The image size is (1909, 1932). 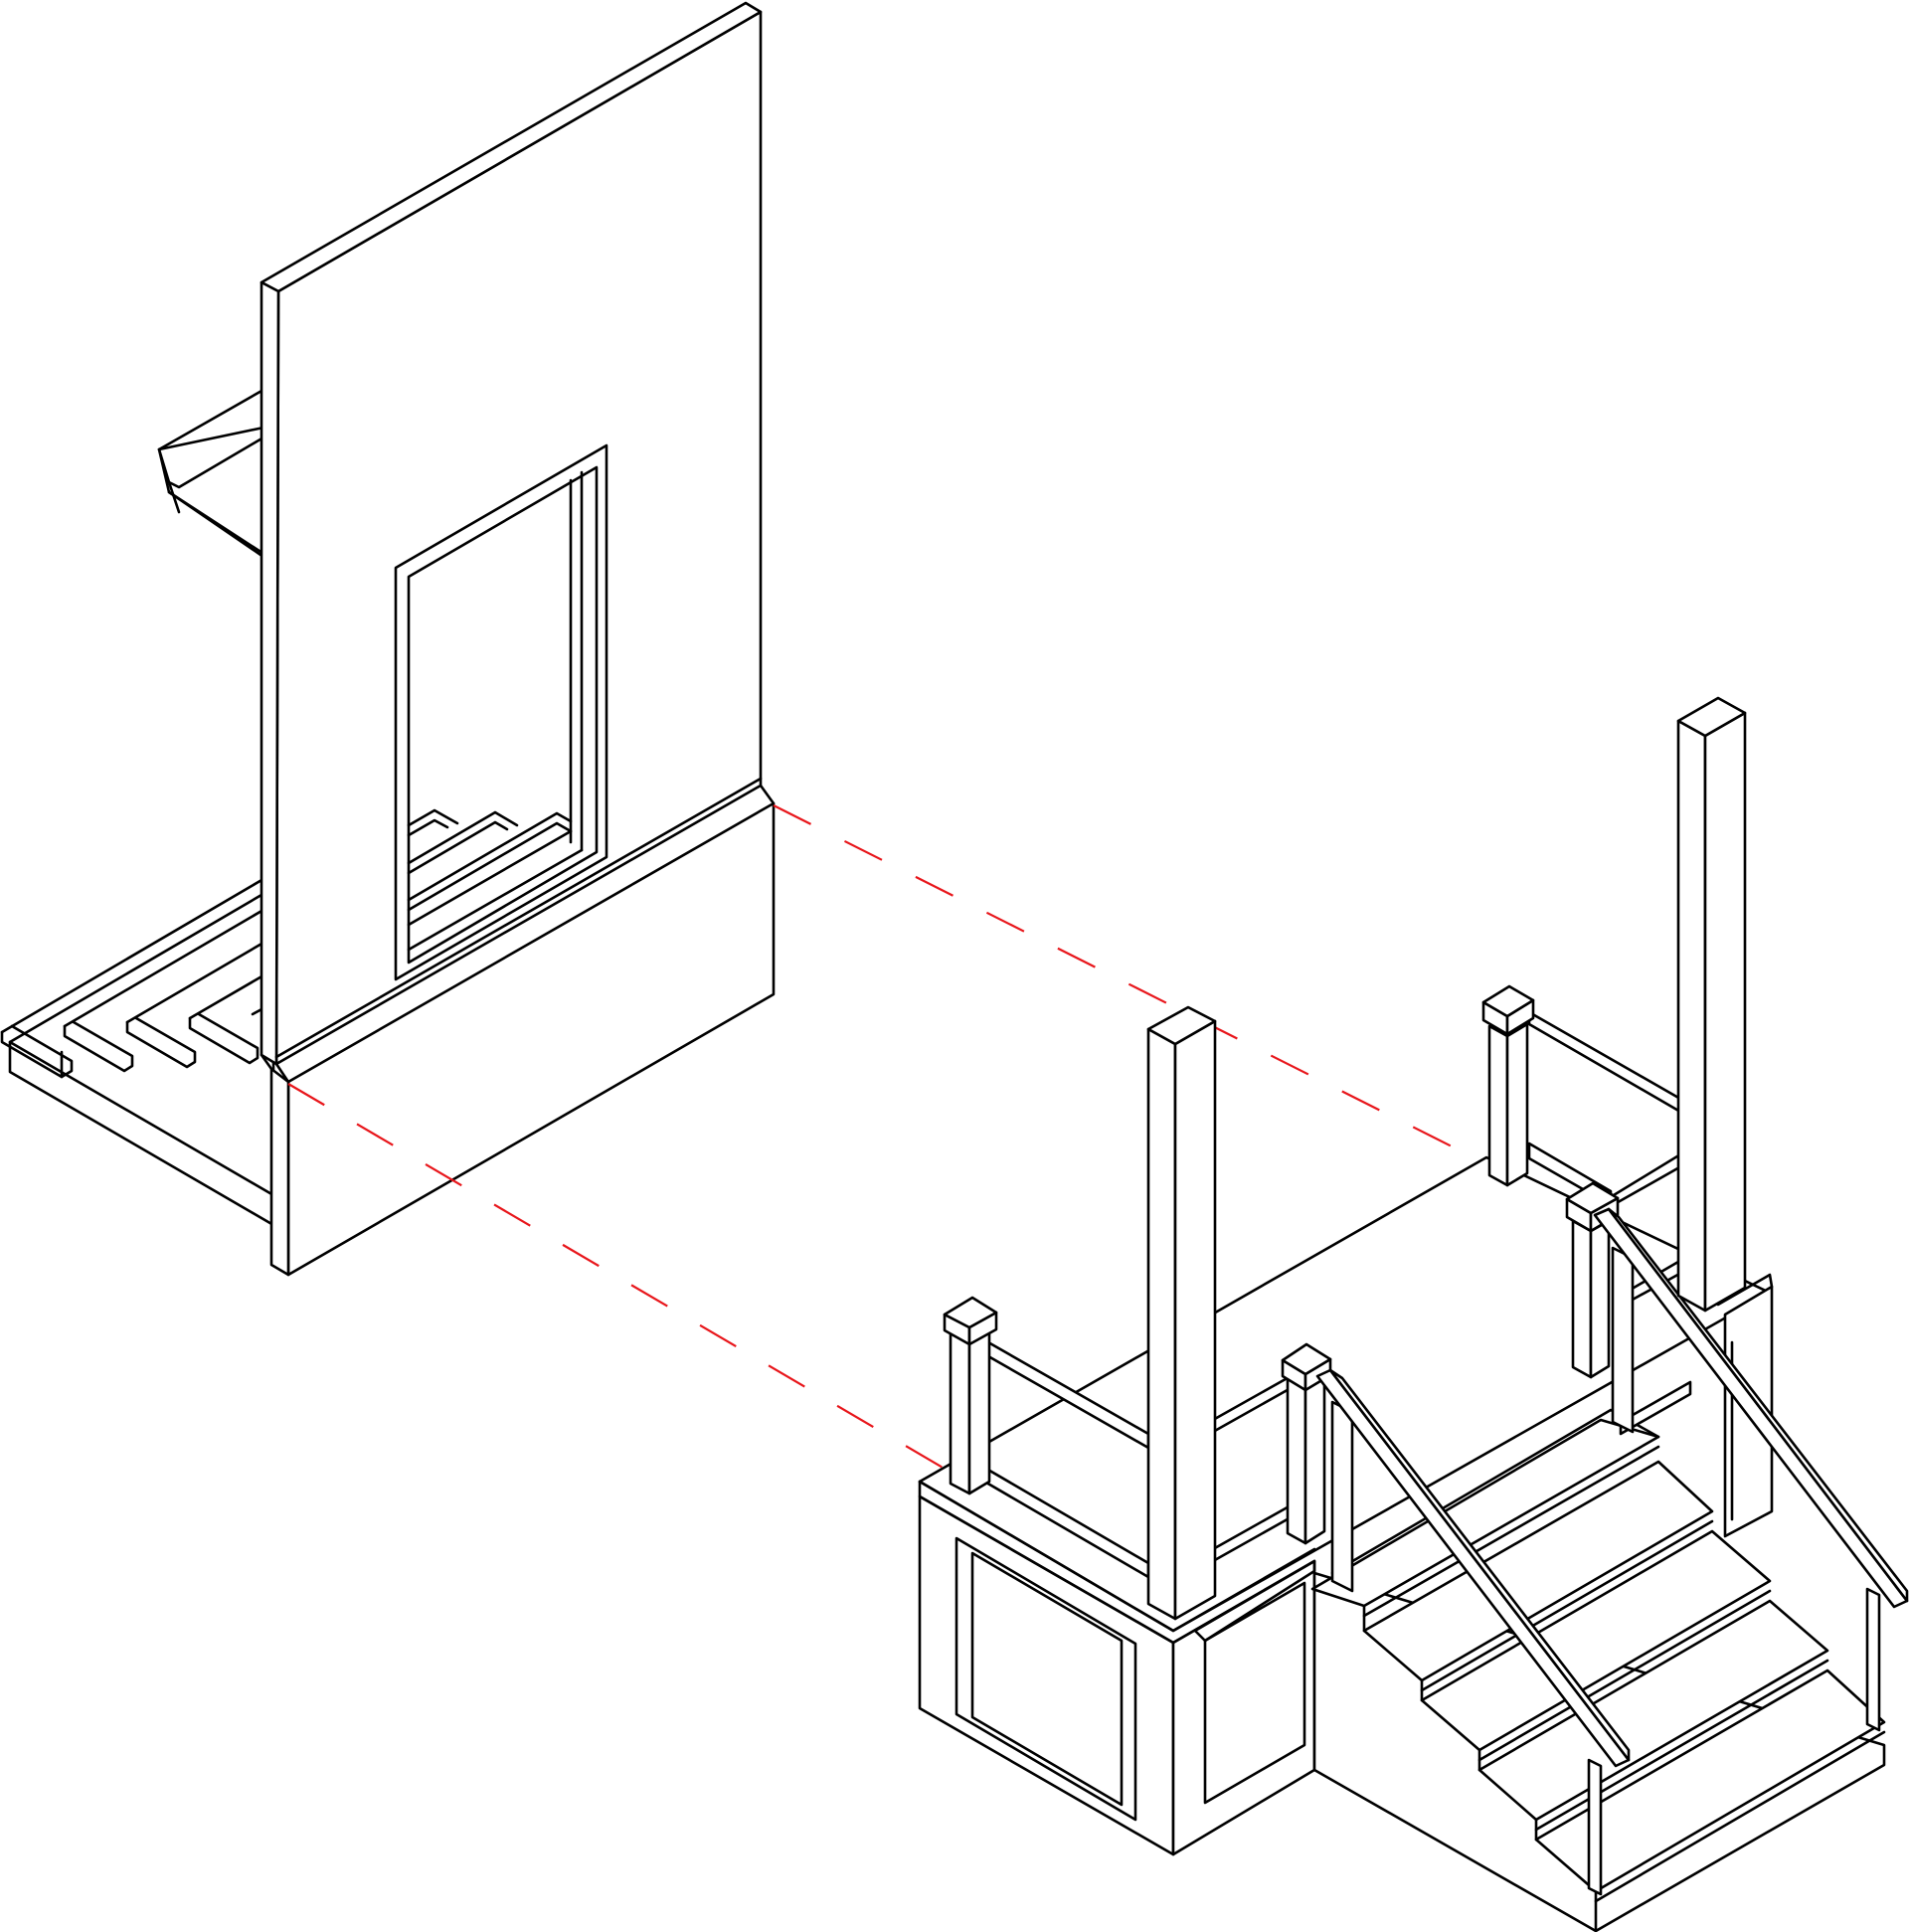 What do you see at coordinates (270, 673) in the screenshot?
I see `wall-side-edge` at bounding box center [270, 673].